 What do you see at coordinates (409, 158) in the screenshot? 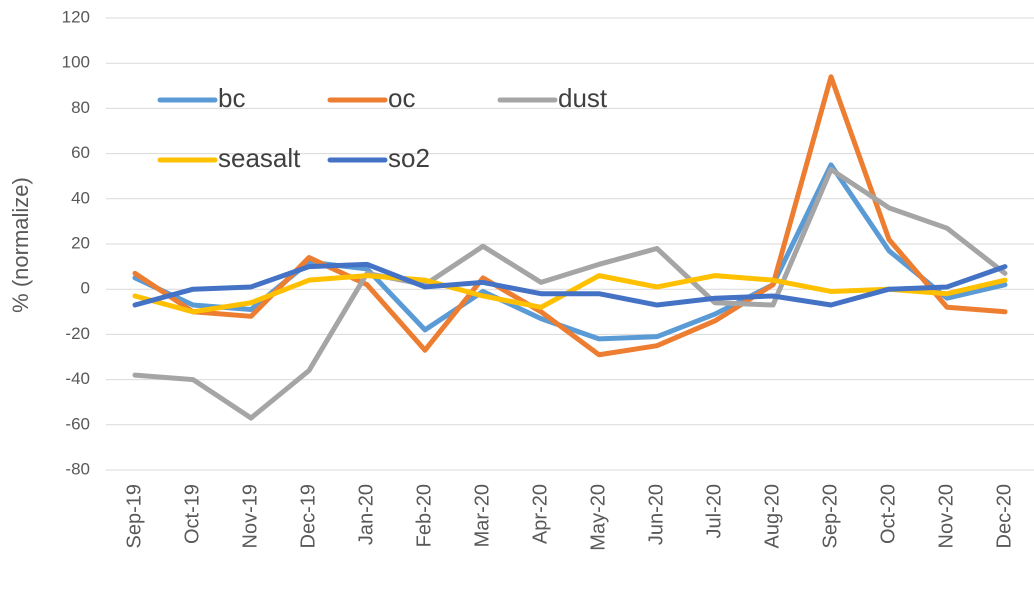
I see `legend-label: so2` at bounding box center [409, 158].